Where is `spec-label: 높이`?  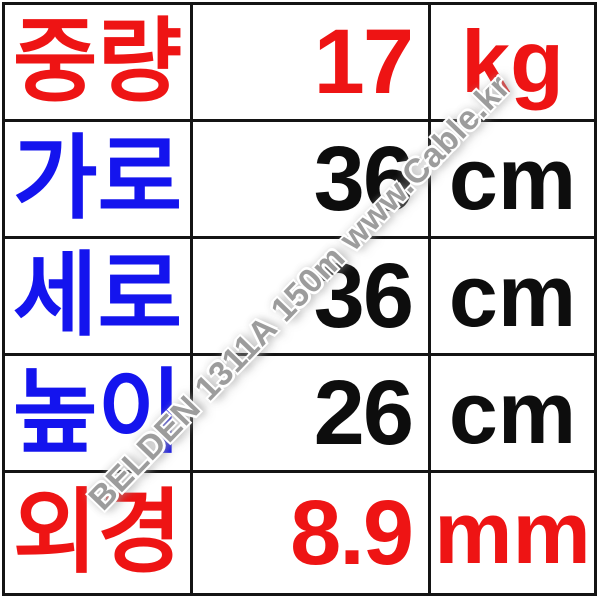 spec-label: 높이 is located at coordinates (97, 413).